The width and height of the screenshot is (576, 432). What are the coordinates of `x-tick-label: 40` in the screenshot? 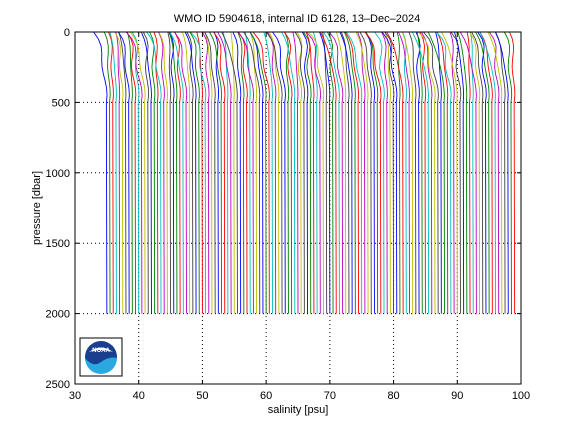 It's located at (139, 396).